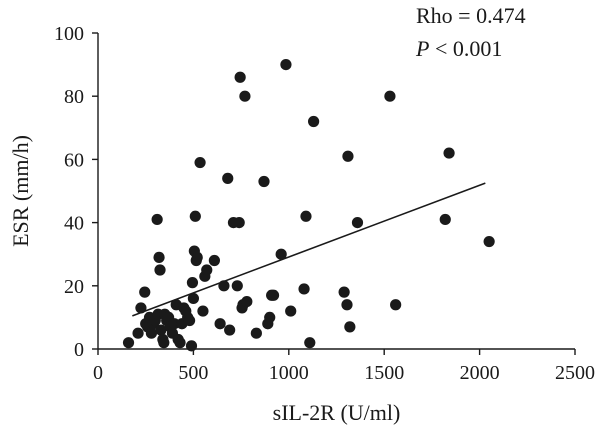 This screenshot has height=435, width=600. I want to click on x-ticks: 0 500 1000 1500 2000 2500, so click(344, 366).